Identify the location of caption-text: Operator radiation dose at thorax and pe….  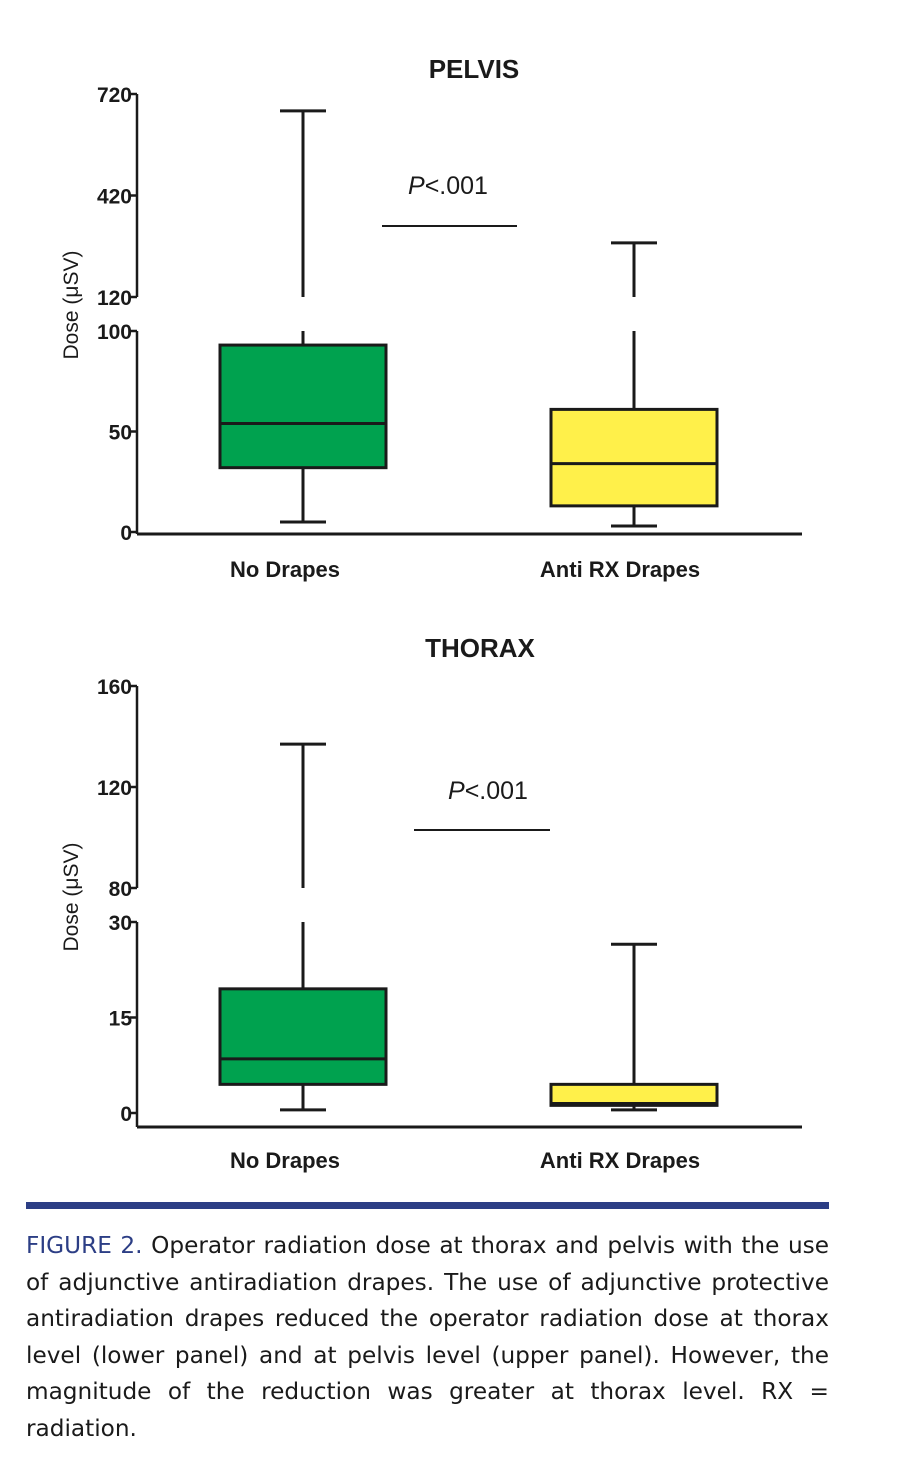
(427, 1337).